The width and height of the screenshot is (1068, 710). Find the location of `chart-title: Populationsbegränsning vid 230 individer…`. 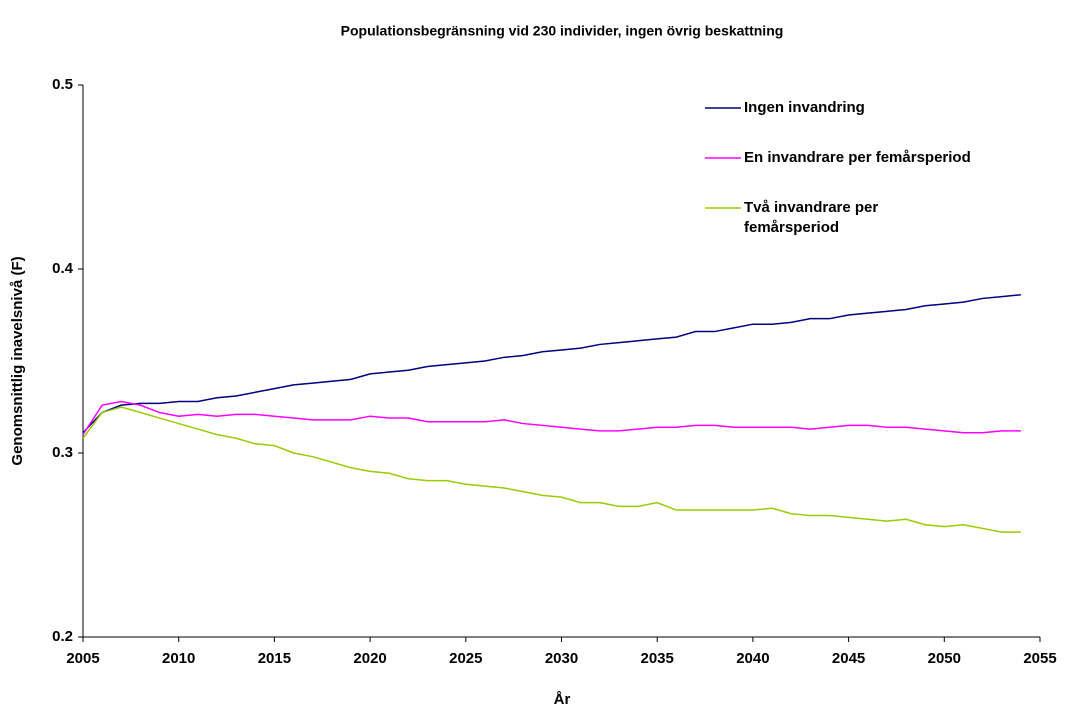

chart-title: Populationsbegränsning vid 230 individer… is located at coordinates (562, 31).